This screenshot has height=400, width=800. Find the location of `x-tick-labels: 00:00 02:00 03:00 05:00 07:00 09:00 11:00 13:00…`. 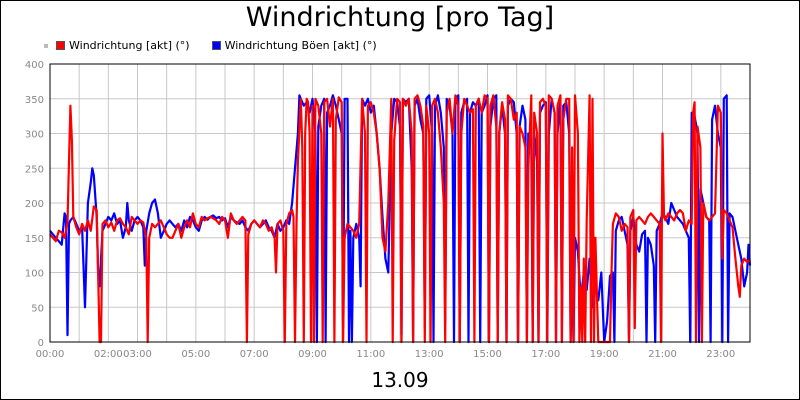

x-tick-labels: 00:00 02:00 03:00 05:00 07:00 09:00 11:00 13:00… is located at coordinates (386, 354).